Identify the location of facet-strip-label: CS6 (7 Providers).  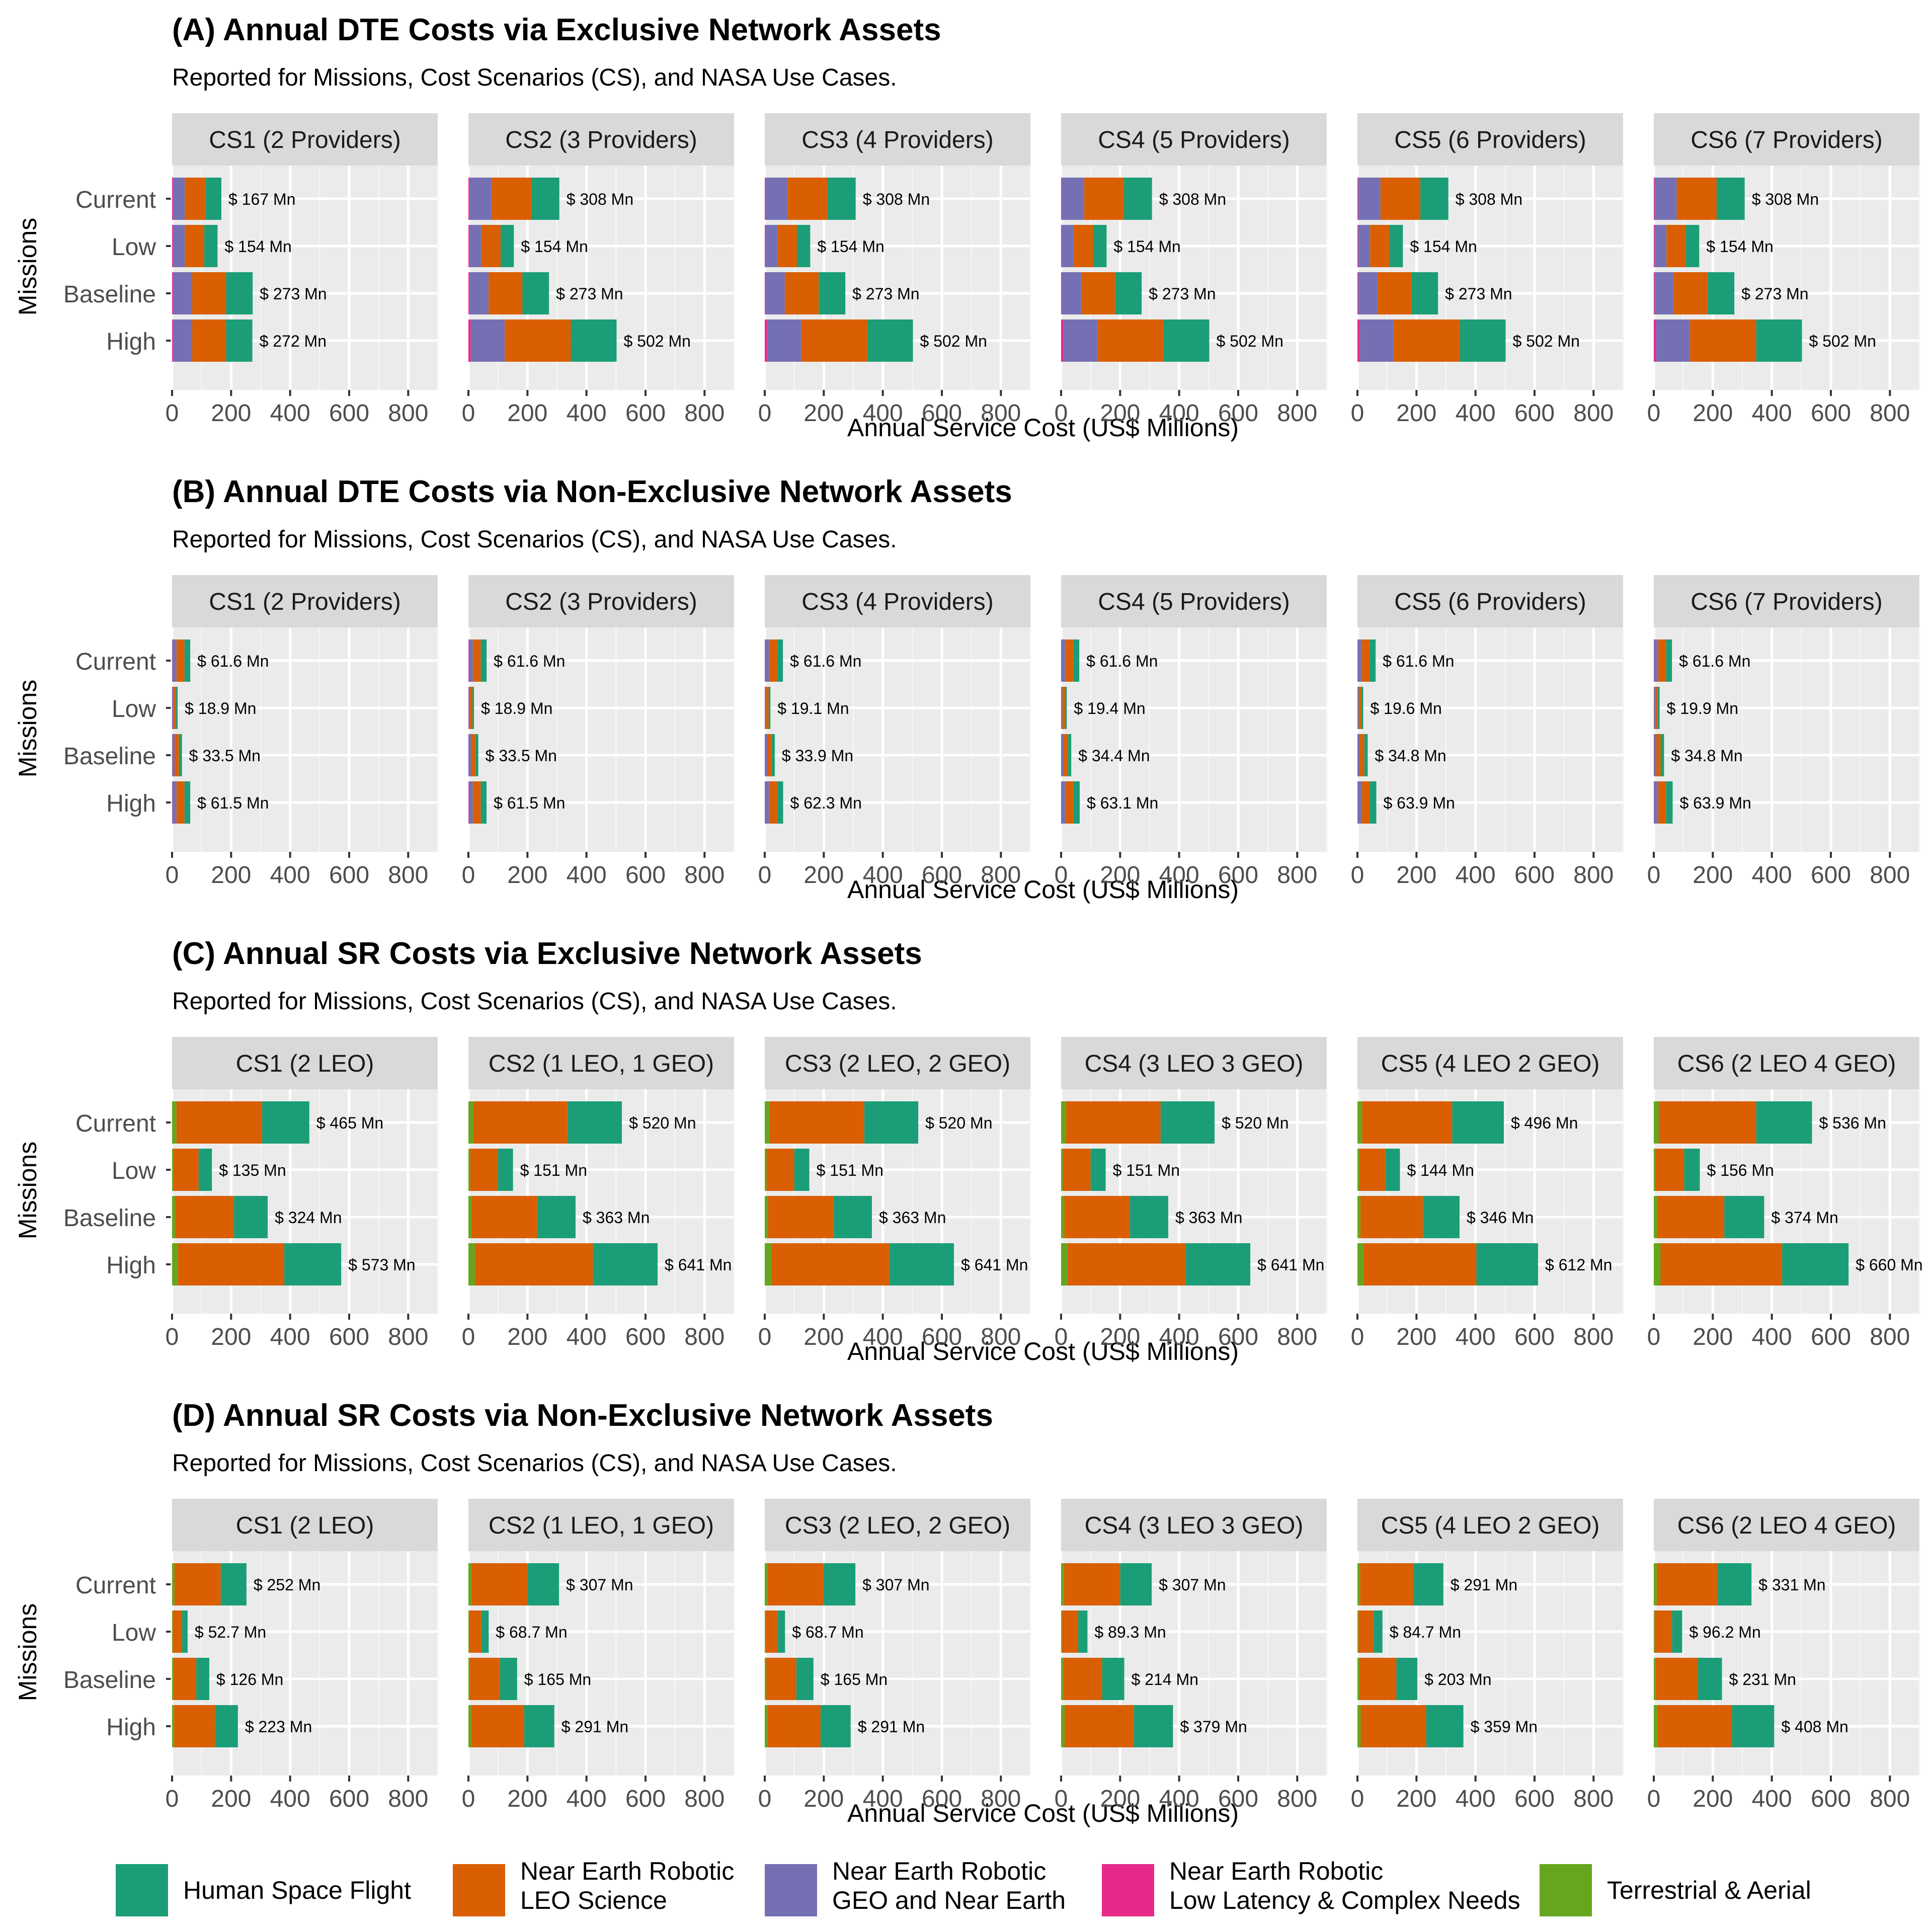
(1787, 140).